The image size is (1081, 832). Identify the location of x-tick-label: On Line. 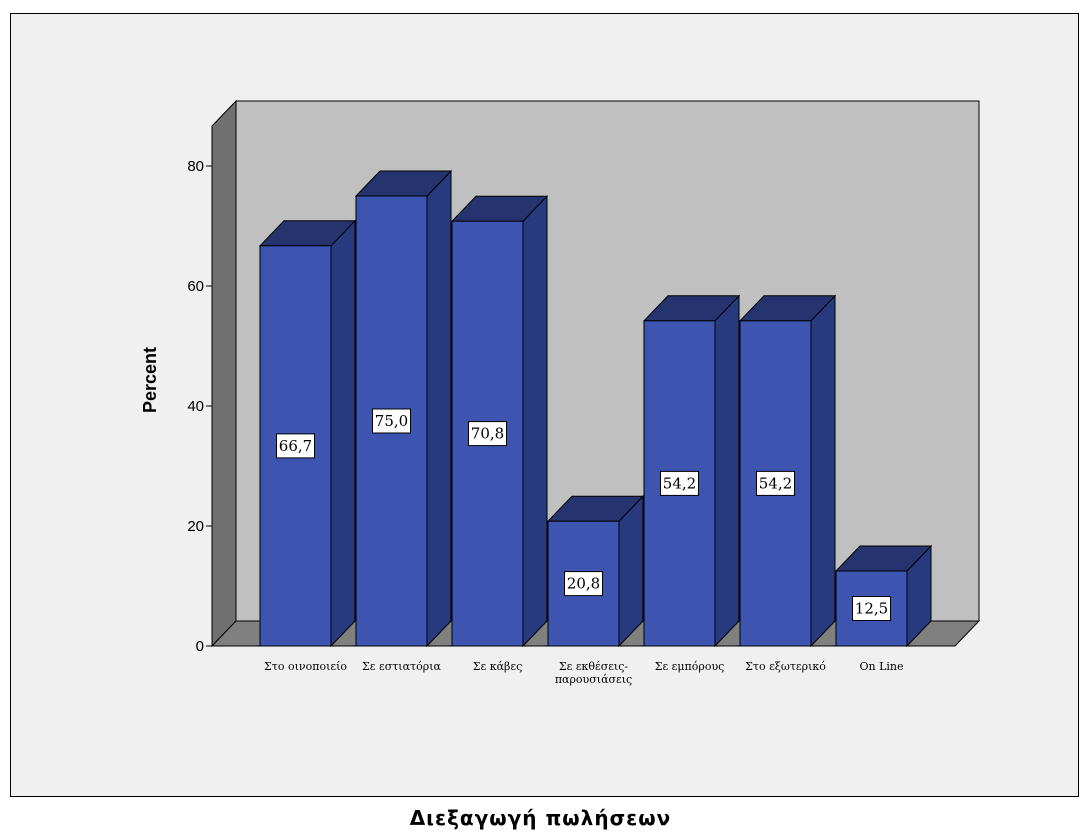
(881, 666).